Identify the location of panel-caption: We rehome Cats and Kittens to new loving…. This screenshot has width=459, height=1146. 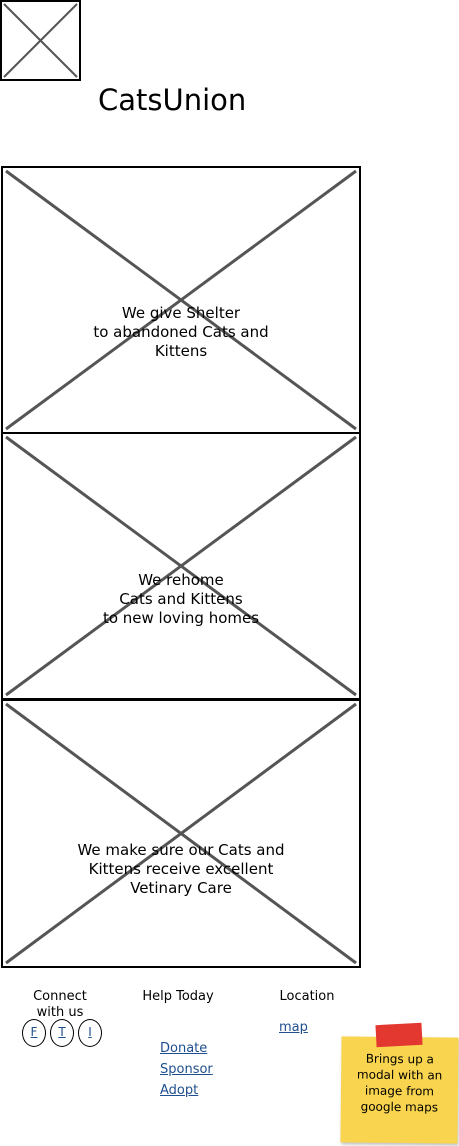
(181, 599).